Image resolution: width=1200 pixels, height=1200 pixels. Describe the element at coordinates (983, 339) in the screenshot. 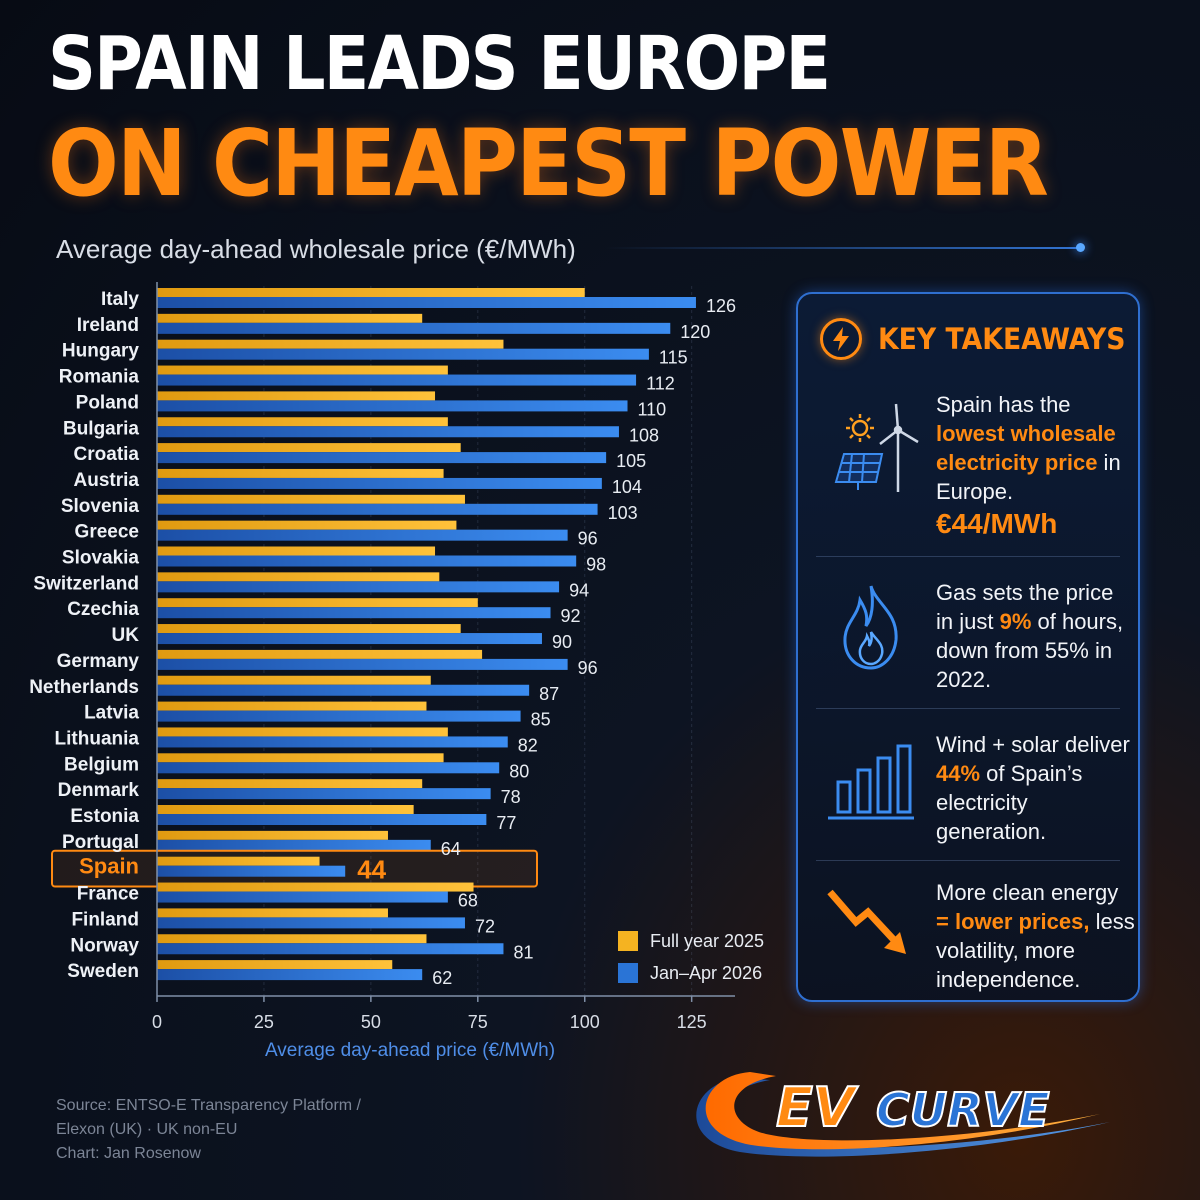

I see `panel-header: KEY TAKEAWAYS` at that location.